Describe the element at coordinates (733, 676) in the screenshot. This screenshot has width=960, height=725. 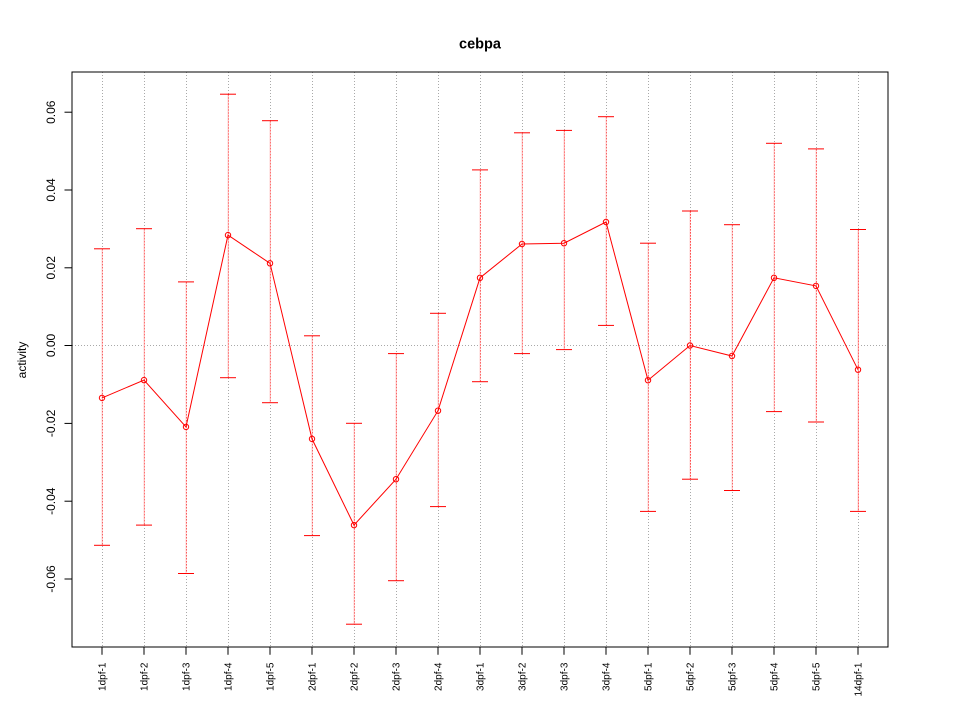
I see `svg-text: 5dpf-3` at that location.